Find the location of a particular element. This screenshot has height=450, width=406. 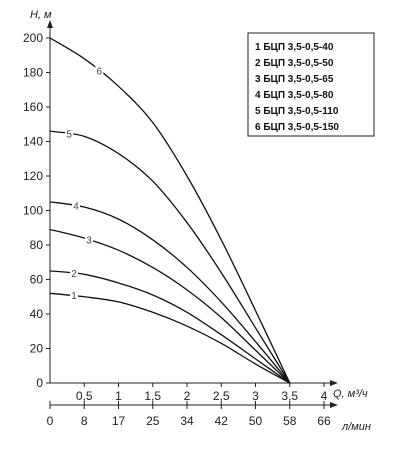

y-tick-label: 180 is located at coordinates (33, 73).